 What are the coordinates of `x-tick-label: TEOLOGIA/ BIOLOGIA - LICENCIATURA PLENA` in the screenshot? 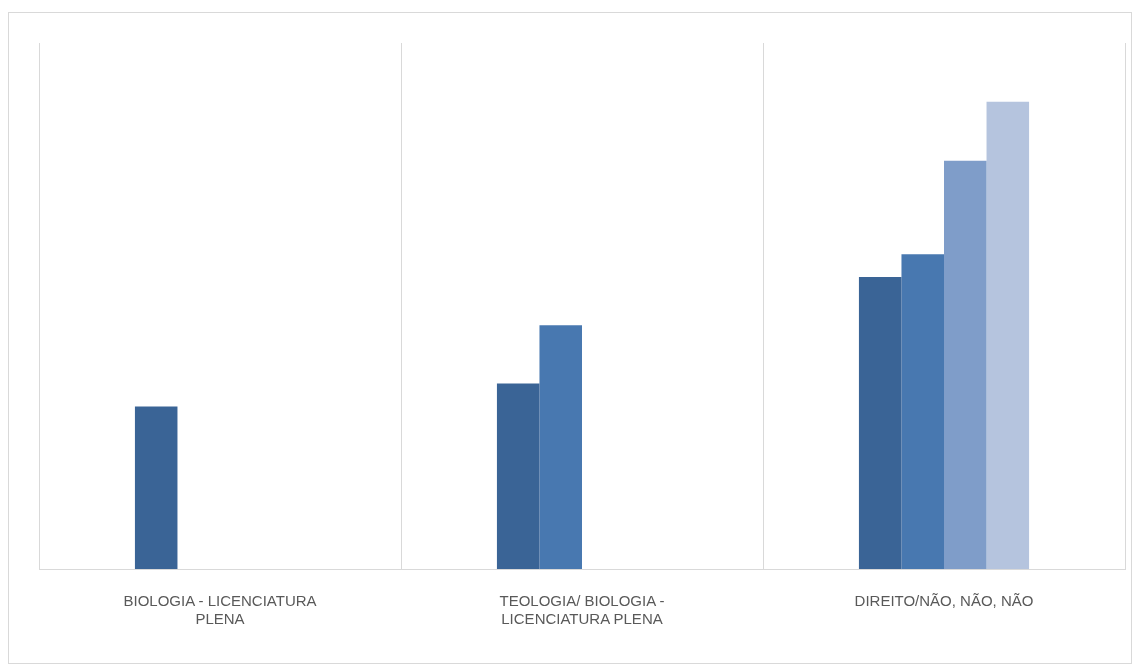 It's located at (582, 610).